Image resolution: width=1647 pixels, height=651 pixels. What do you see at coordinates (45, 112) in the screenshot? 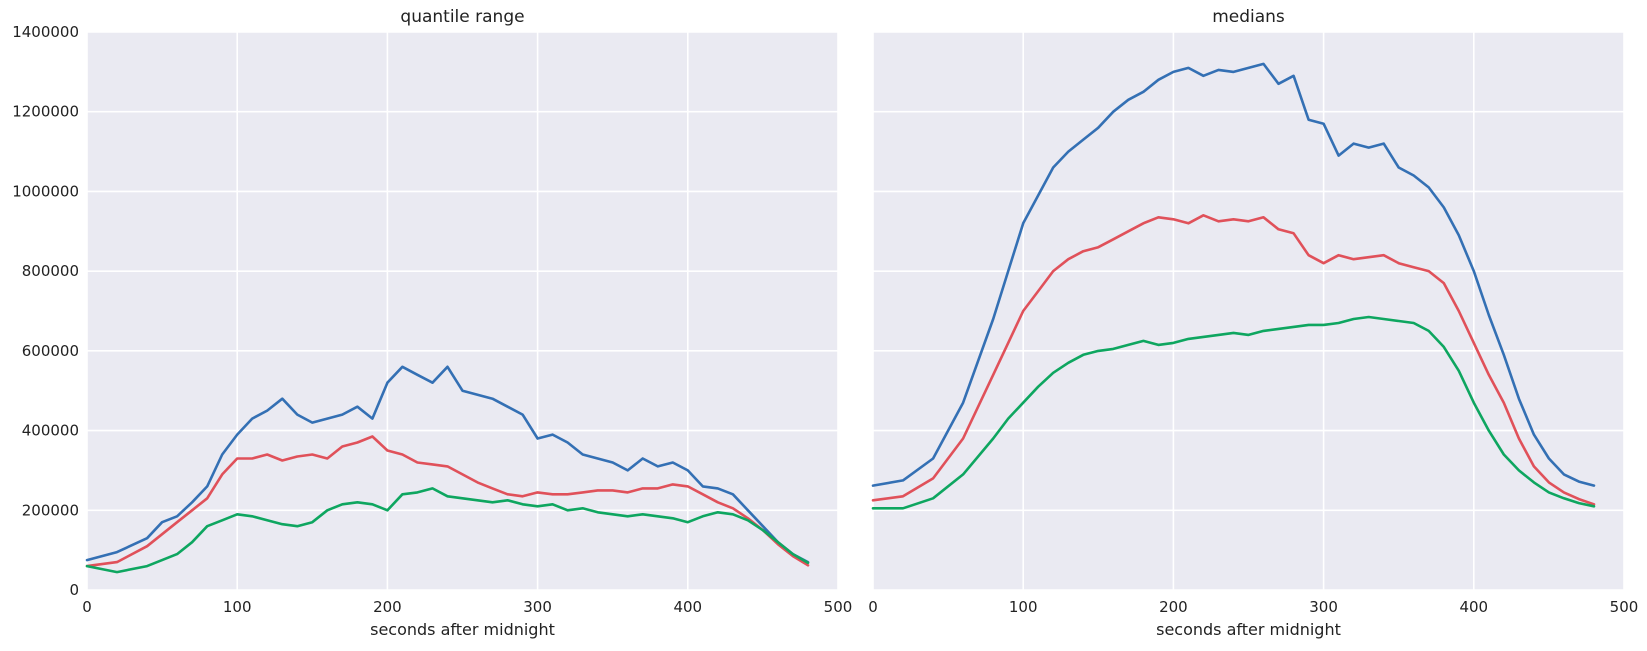
I see `y-tick-label: 1200000` at bounding box center [45, 112].